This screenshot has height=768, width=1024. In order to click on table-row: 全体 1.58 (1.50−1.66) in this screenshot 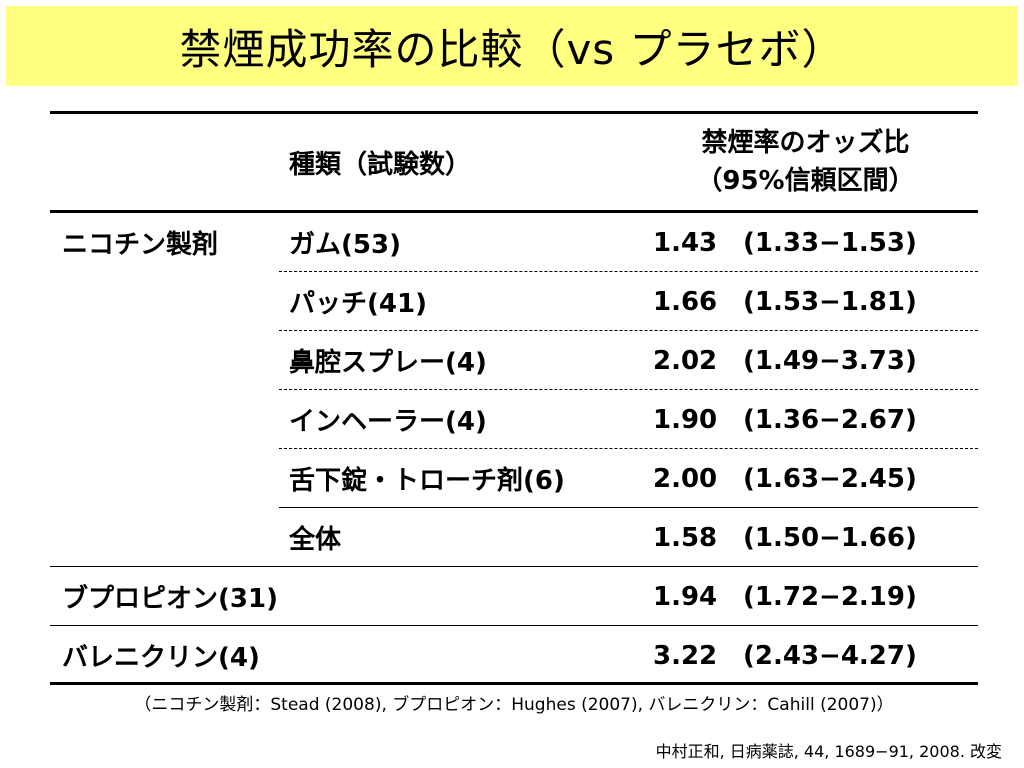, I will do `click(514, 537)`.